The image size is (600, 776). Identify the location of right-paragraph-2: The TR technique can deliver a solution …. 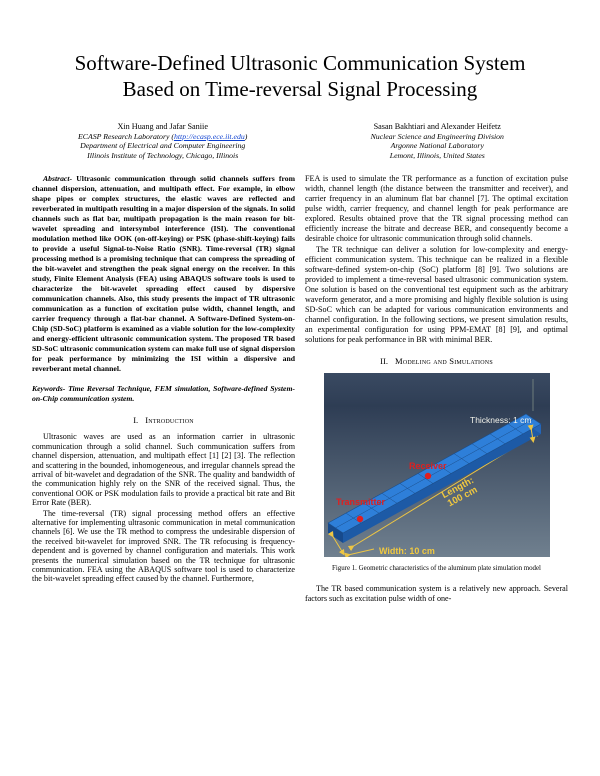
(436, 295).